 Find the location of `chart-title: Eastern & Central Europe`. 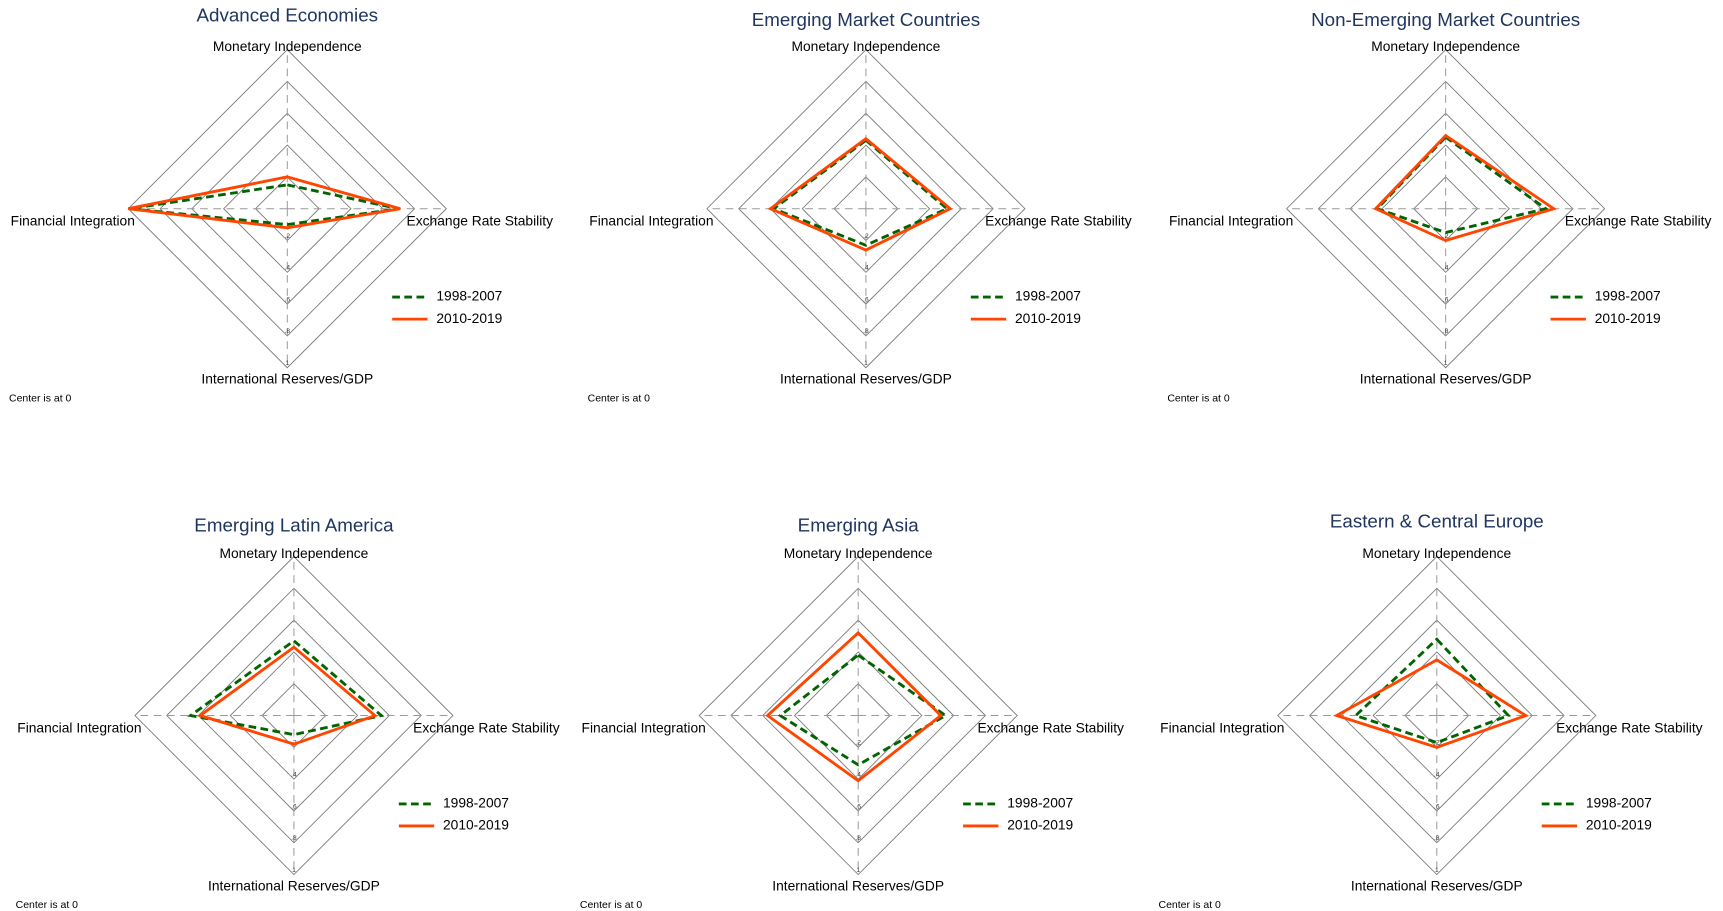

chart-title: Eastern & Central Europe is located at coordinates (1437, 520).